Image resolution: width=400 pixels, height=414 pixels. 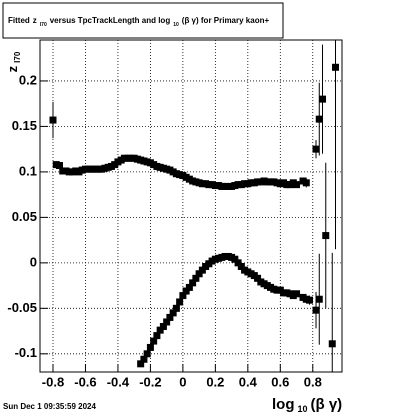 What do you see at coordinates (24, 216) in the screenshot?
I see `y-tick-label: 0.05` at bounding box center [24, 216].